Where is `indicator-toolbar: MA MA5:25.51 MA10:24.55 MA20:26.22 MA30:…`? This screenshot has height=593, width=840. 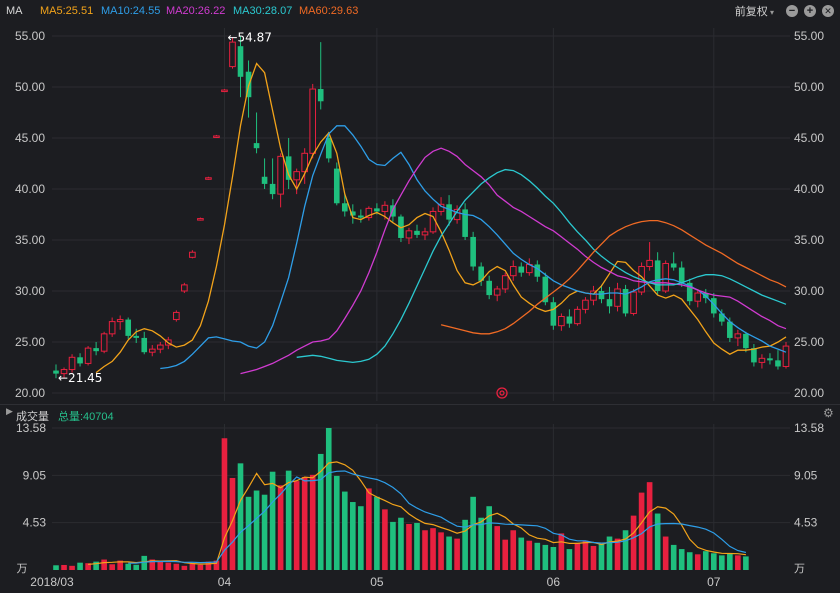 indicator-toolbar: MA MA5:25.51 MA10:24.55 MA20:26.22 MA30:… is located at coordinates (420, 11).